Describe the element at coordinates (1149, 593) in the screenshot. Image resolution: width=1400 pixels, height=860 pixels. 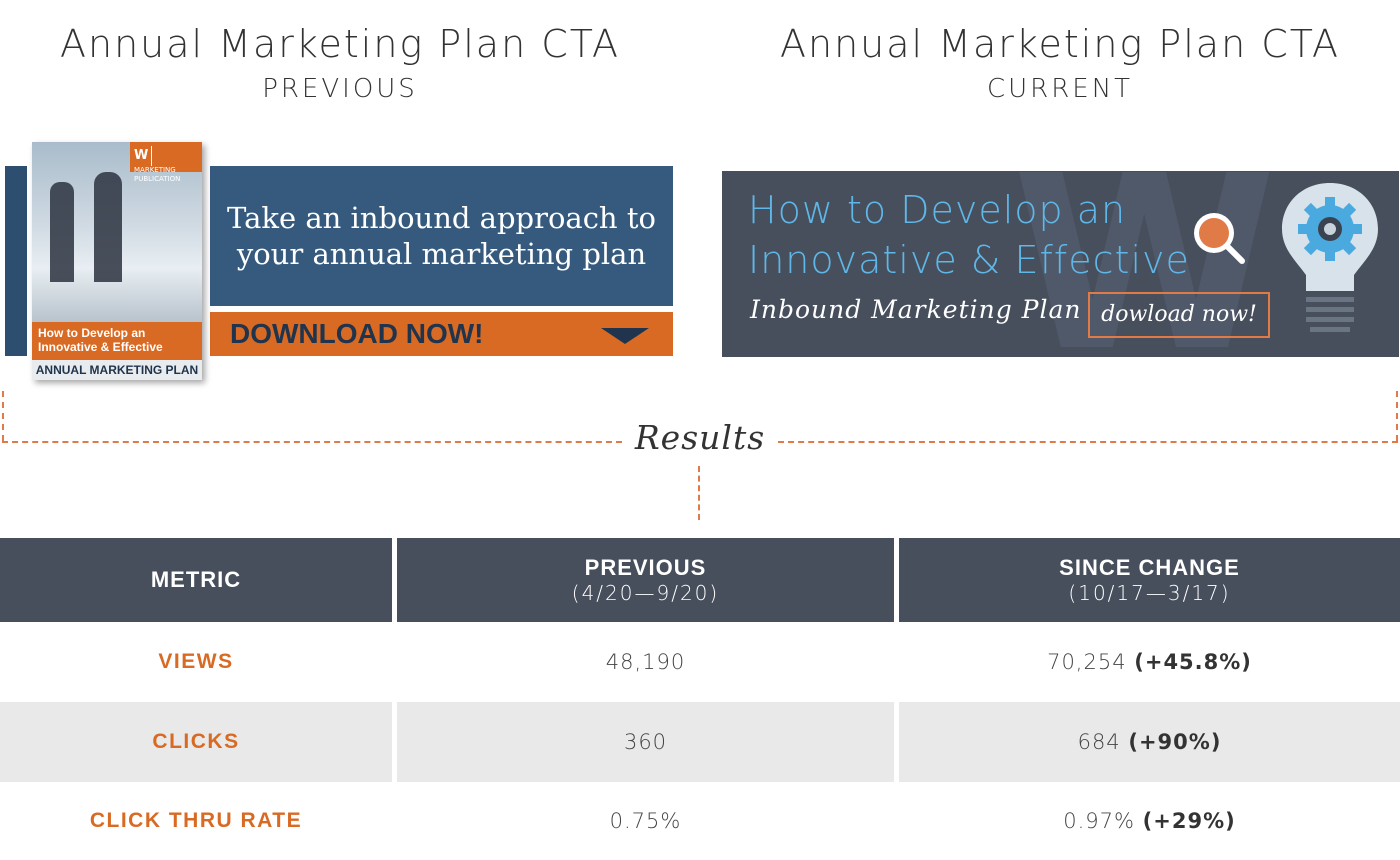
I see `header-since-change-dates: (10/17—3/17)` at that location.